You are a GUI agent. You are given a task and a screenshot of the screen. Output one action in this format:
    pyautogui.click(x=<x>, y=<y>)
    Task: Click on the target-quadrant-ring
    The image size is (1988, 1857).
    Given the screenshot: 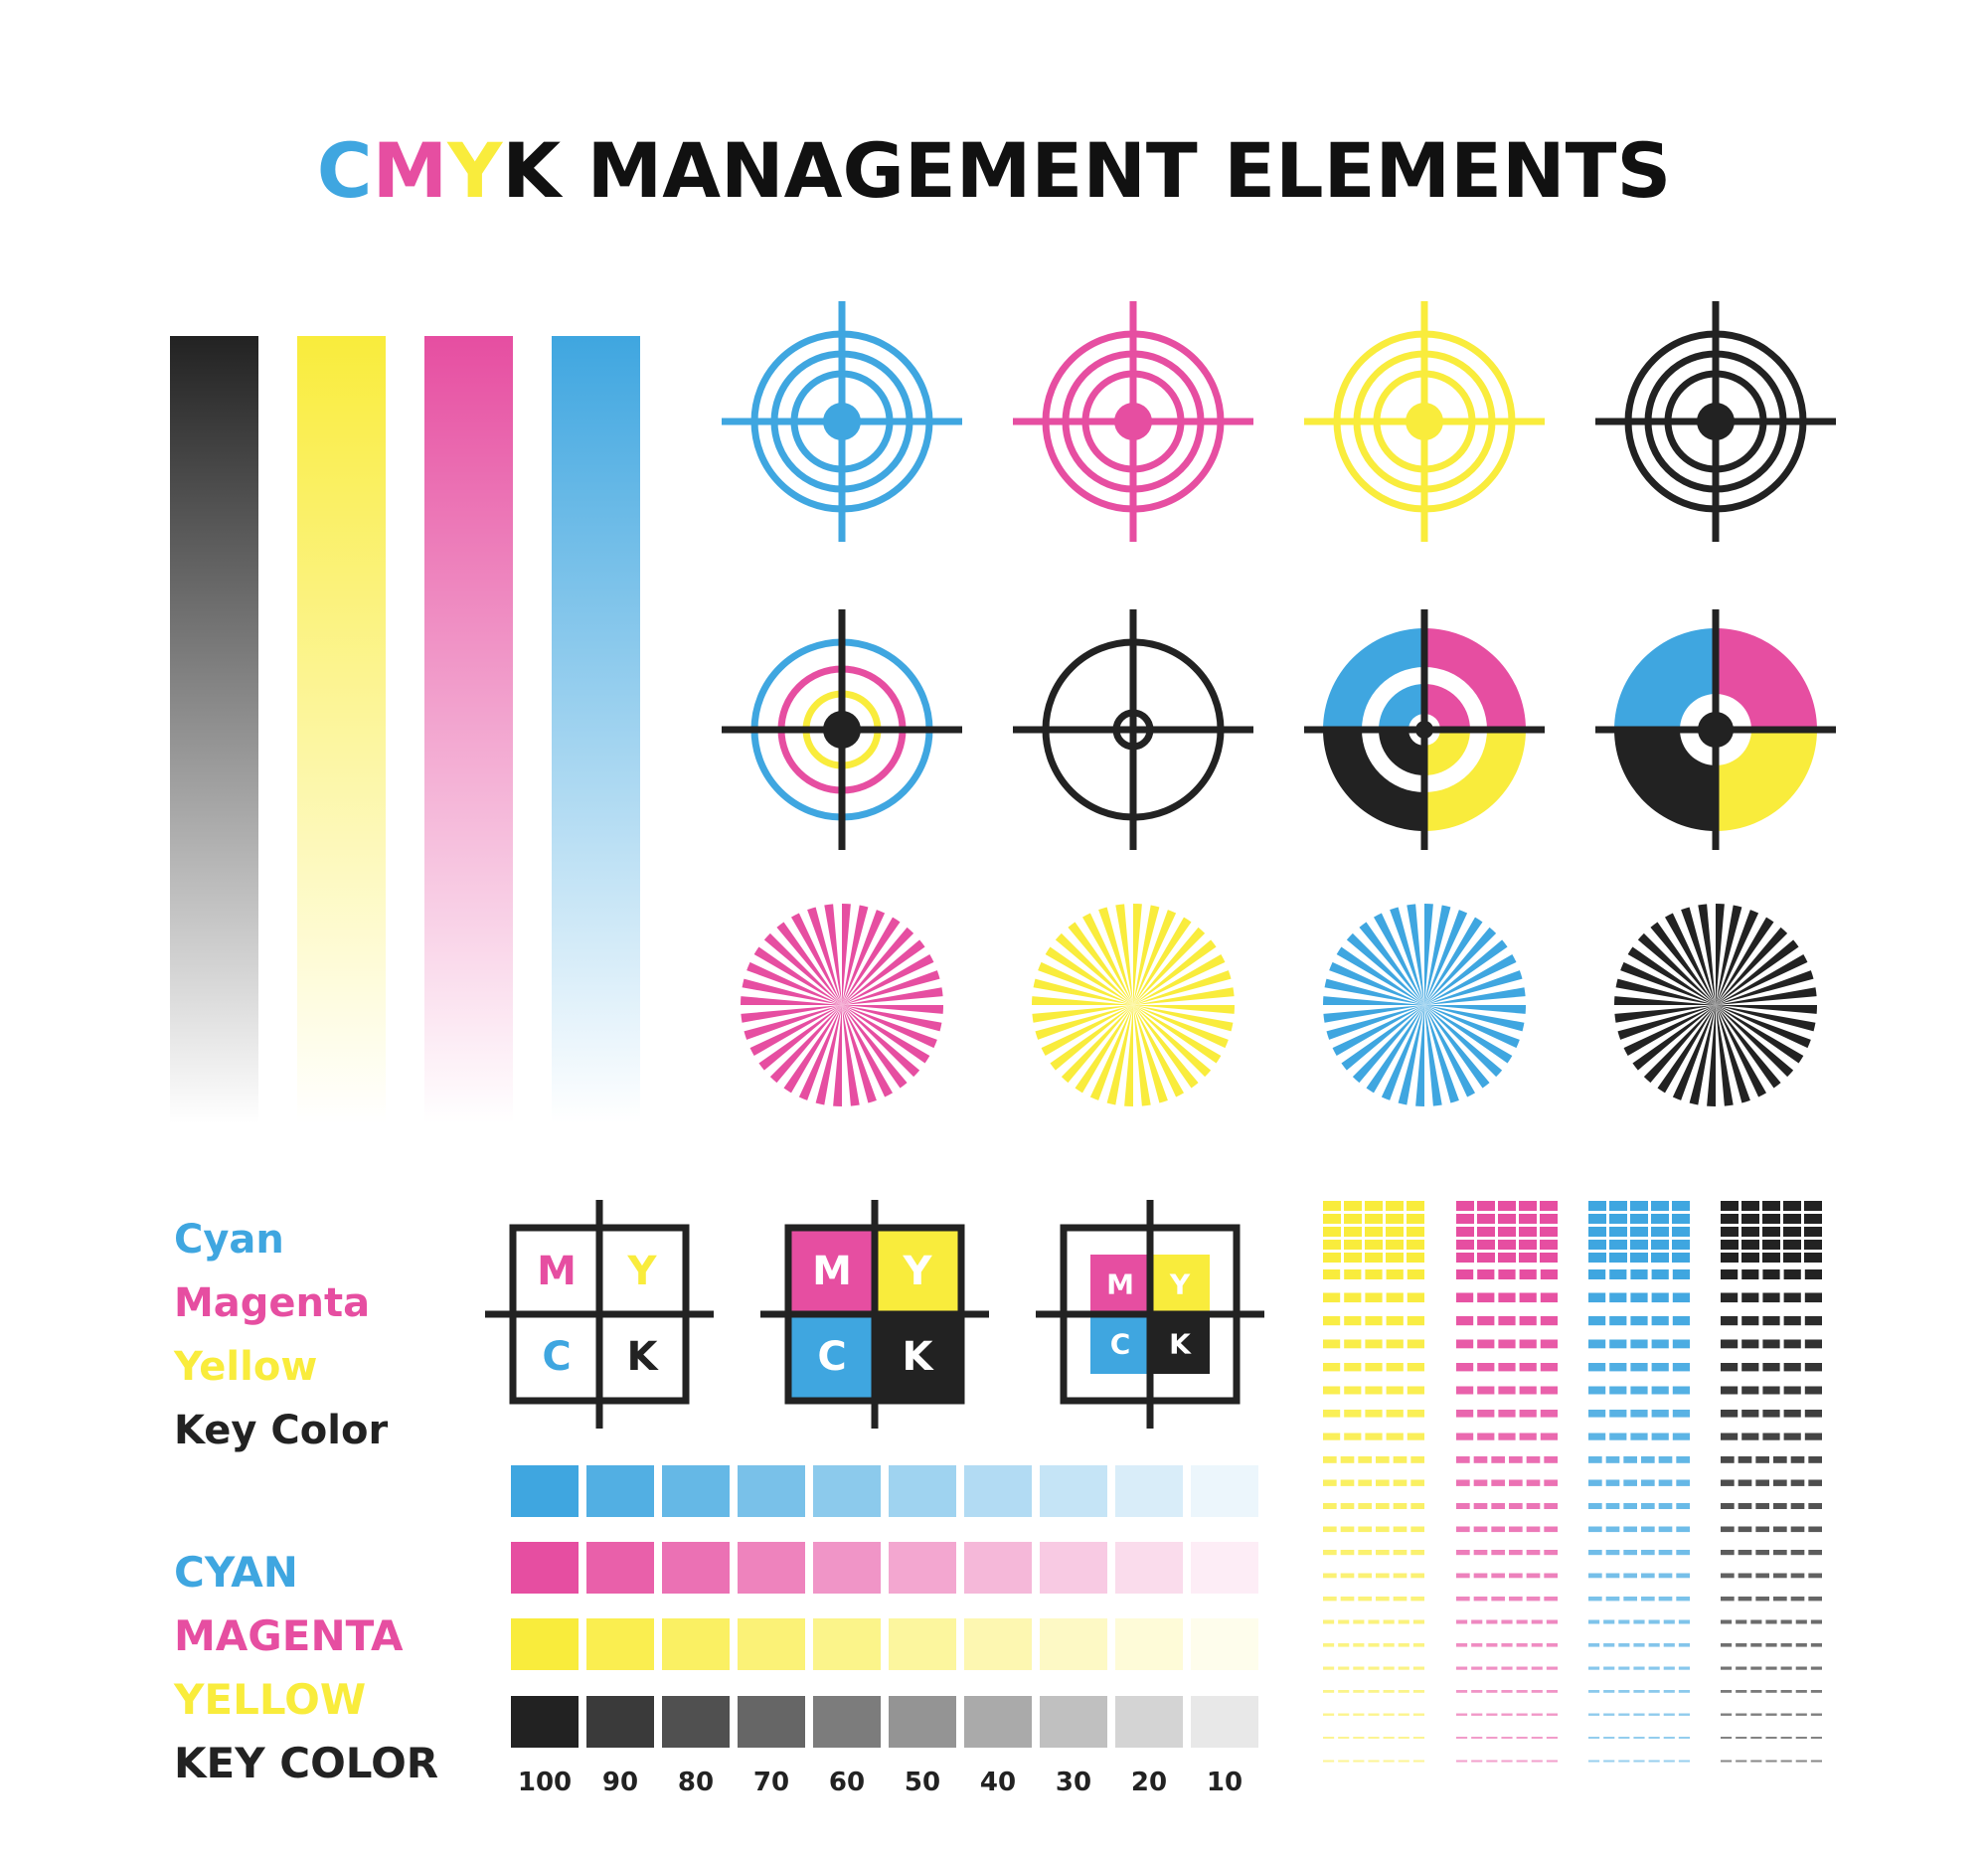 What is the action you would take?
    pyautogui.click(x=1715, y=729)
    